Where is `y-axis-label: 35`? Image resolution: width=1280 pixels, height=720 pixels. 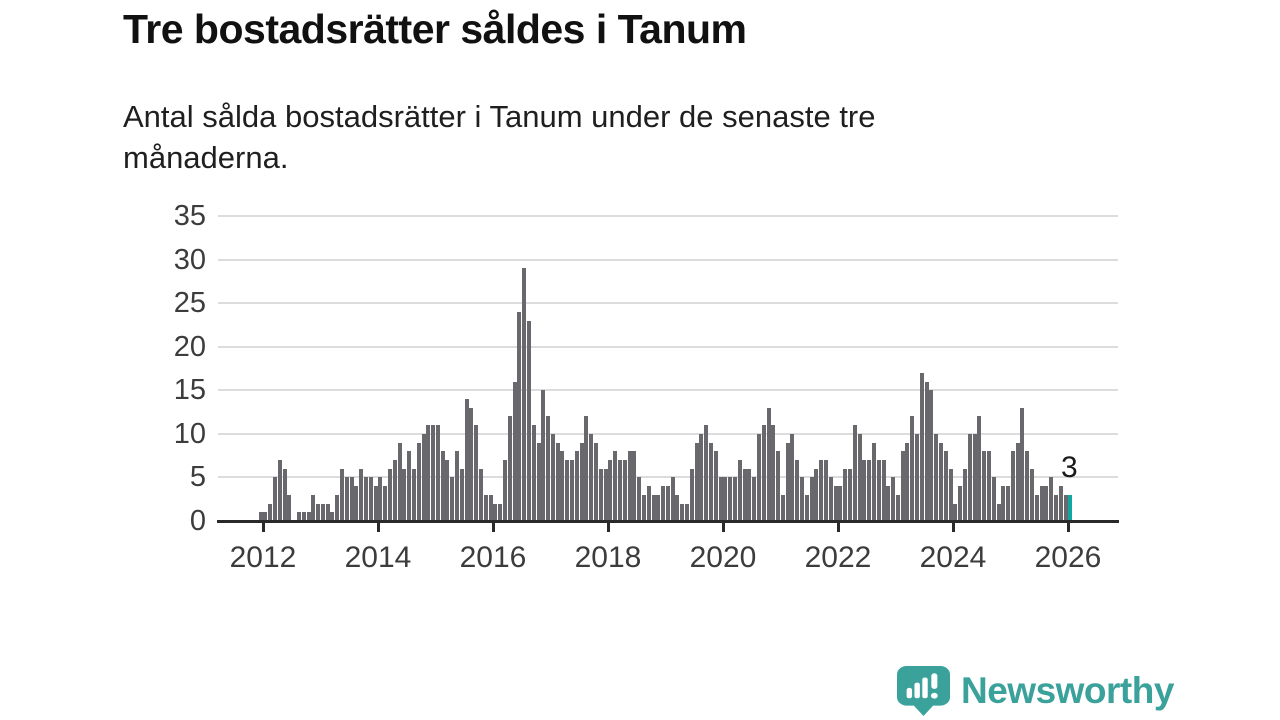 y-axis-label: 35 is located at coordinates (189, 216).